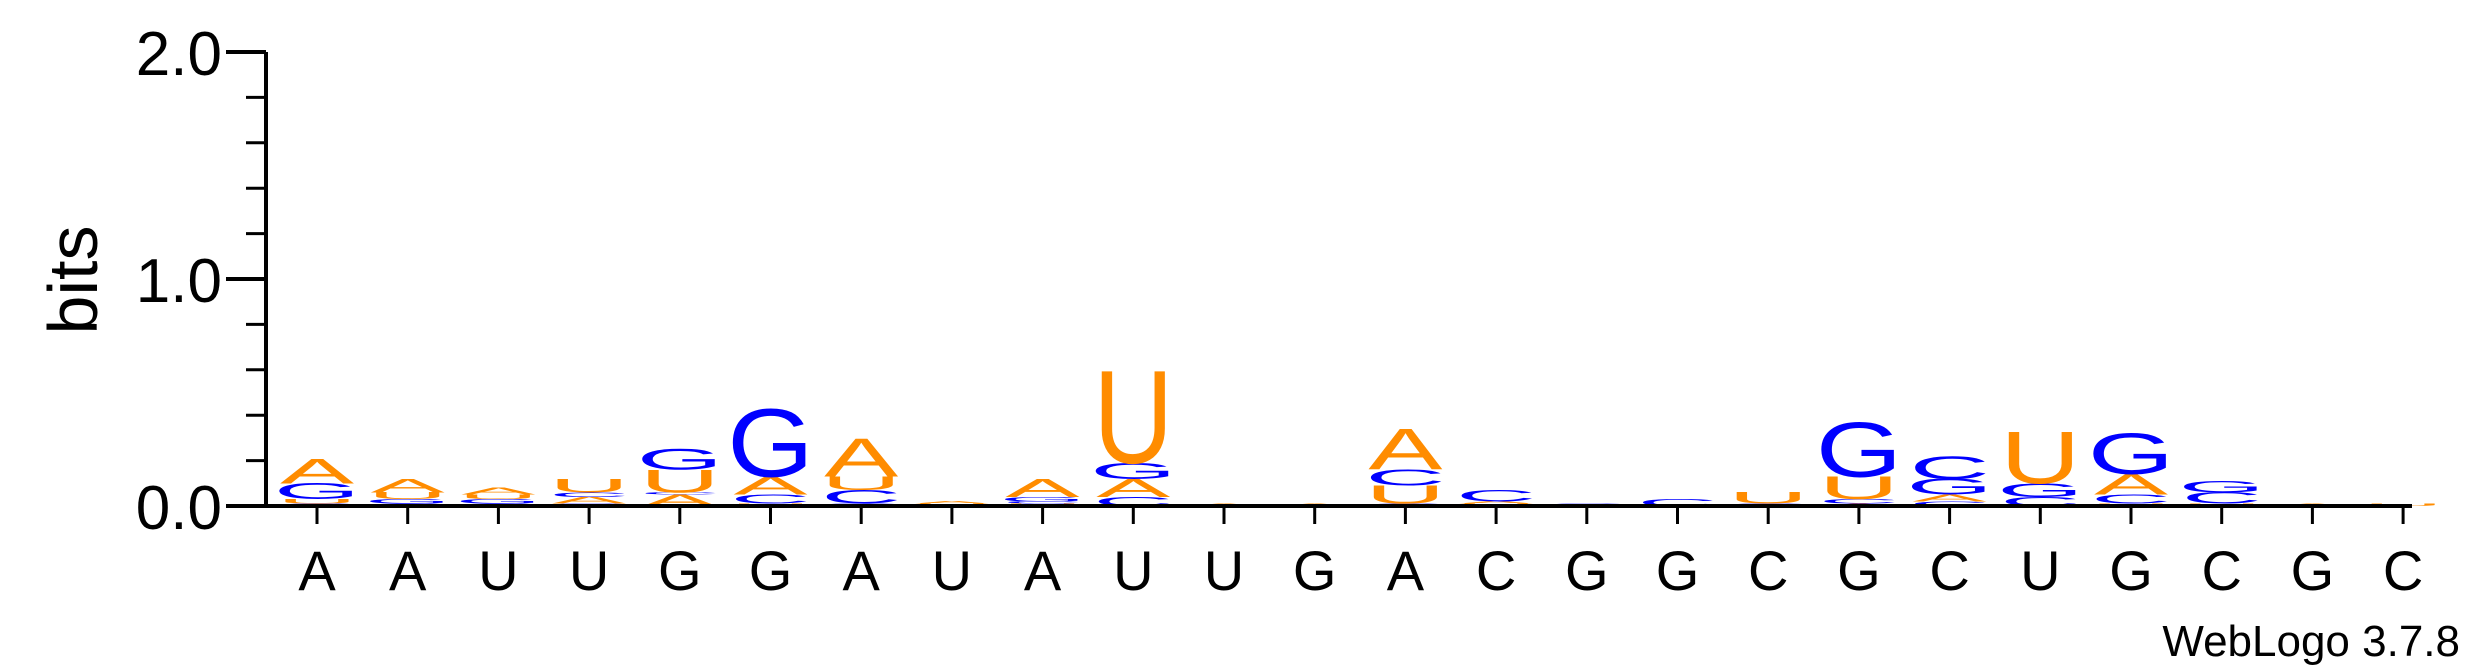 This screenshot has width=2475, height=667. I want to click on y-tick-label: 0.0, so click(179, 508).